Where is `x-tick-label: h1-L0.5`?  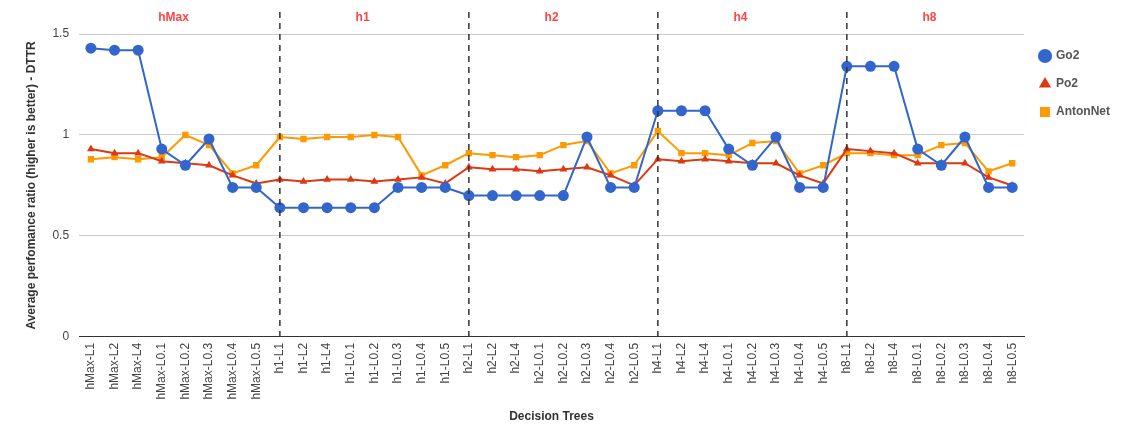
x-tick-label: h1-L0.5 is located at coordinates (444, 363).